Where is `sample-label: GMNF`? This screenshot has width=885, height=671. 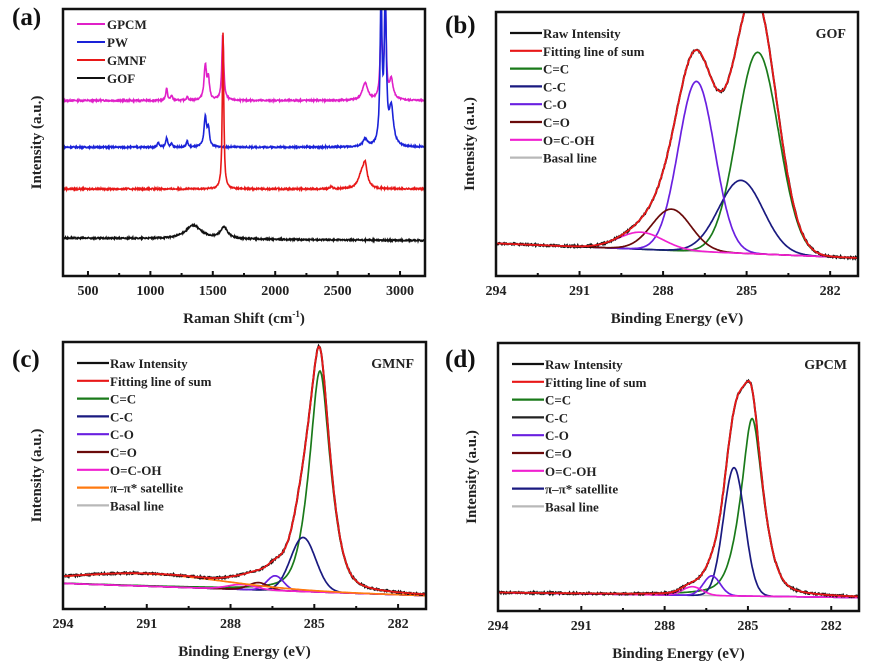
sample-label: GMNF is located at coordinates (392, 364).